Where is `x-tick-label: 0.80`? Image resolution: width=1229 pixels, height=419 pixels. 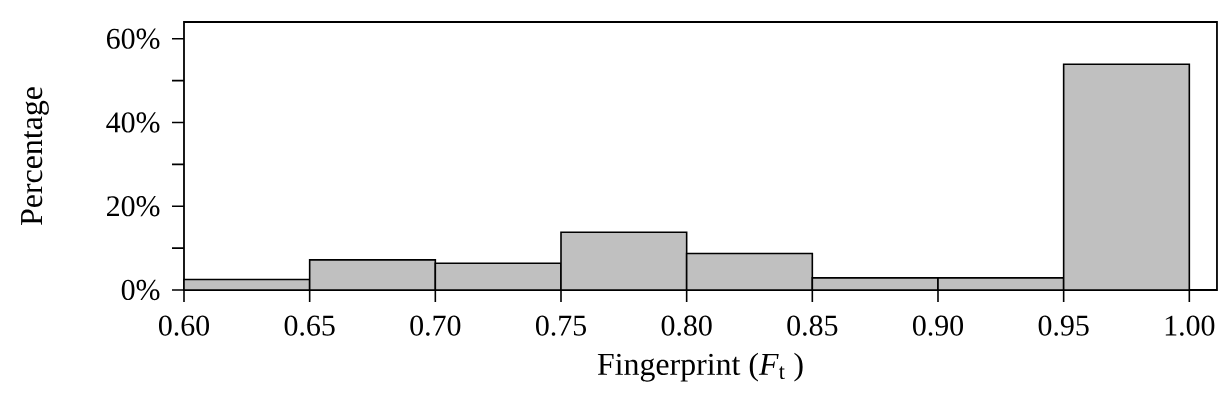 x-tick-label: 0.80 is located at coordinates (686, 325).